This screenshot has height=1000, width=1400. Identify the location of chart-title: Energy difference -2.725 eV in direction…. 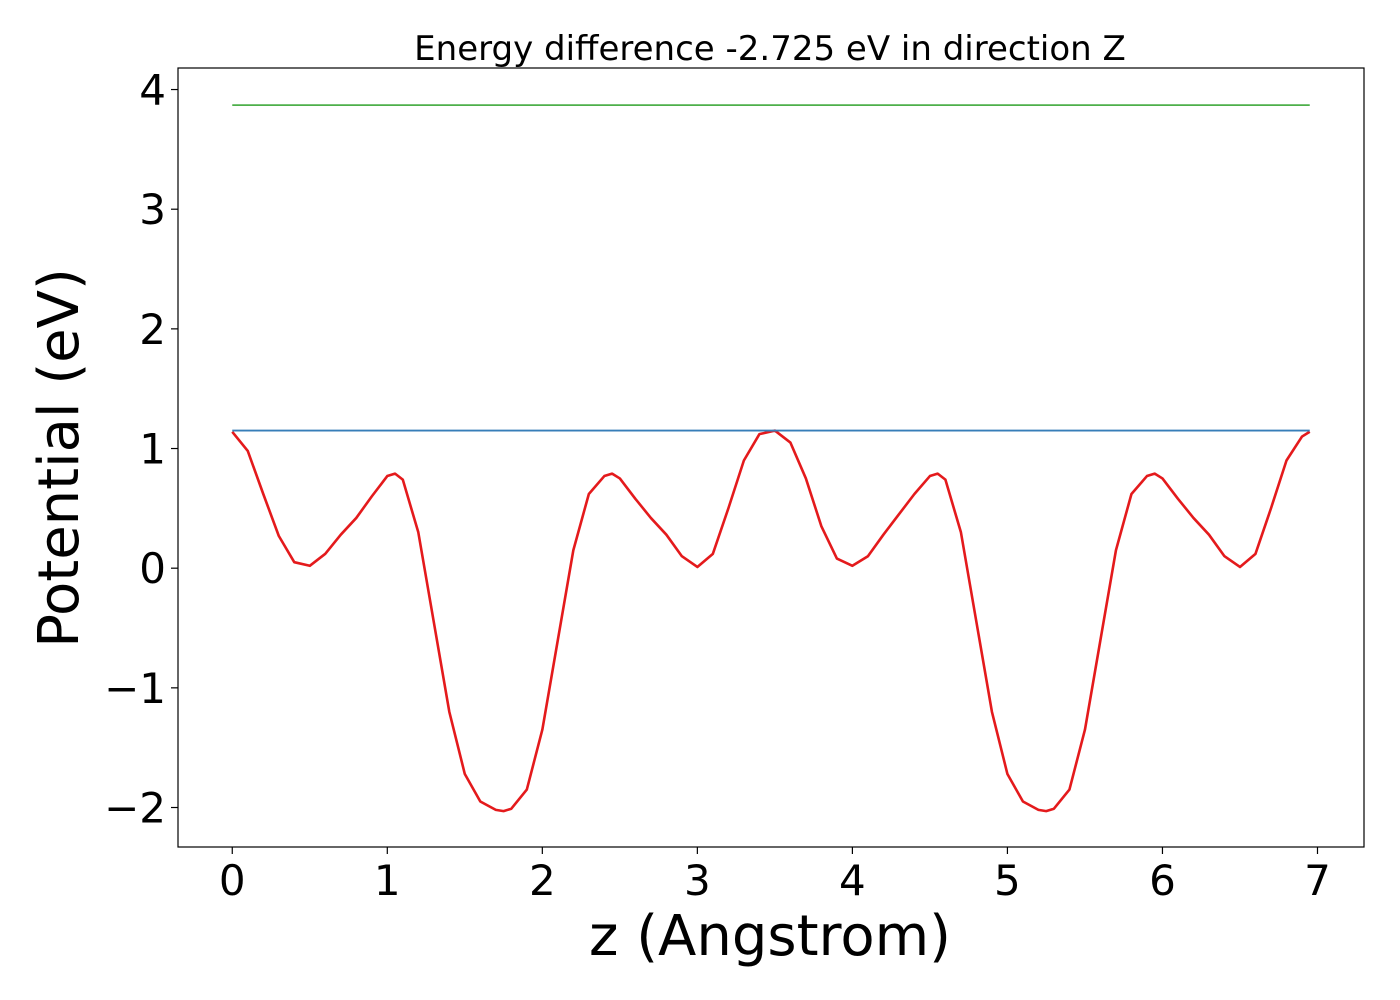
(770, 49).